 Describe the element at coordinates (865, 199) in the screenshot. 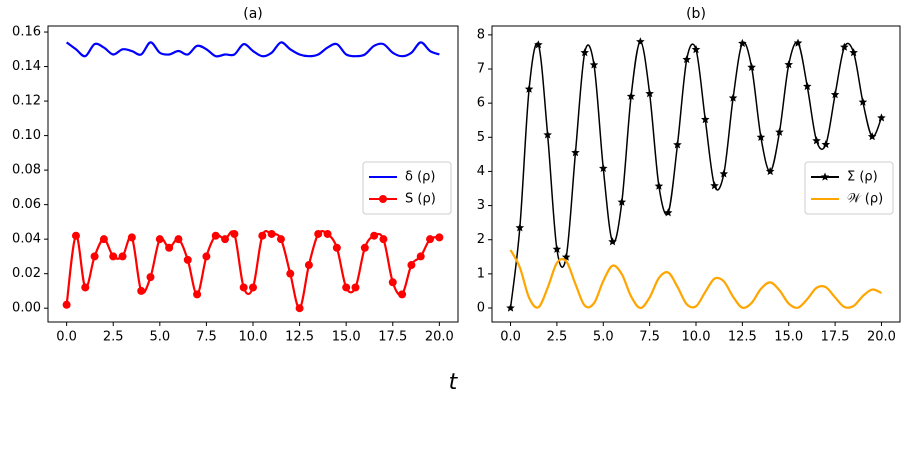

I see `legend-label: 𝒲 (ρ)` at that location.